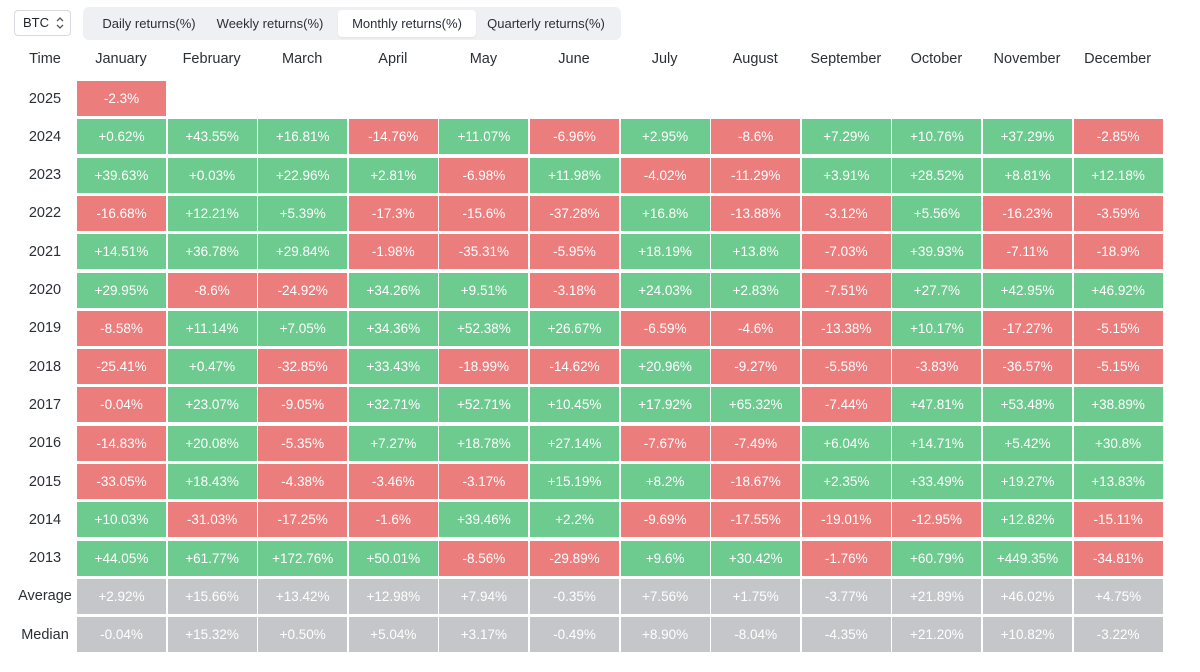  What do you see at coordinates (756, 137) in the screenshot?
I see `return-cell: -8.6%` at bounding box center [756, 137].